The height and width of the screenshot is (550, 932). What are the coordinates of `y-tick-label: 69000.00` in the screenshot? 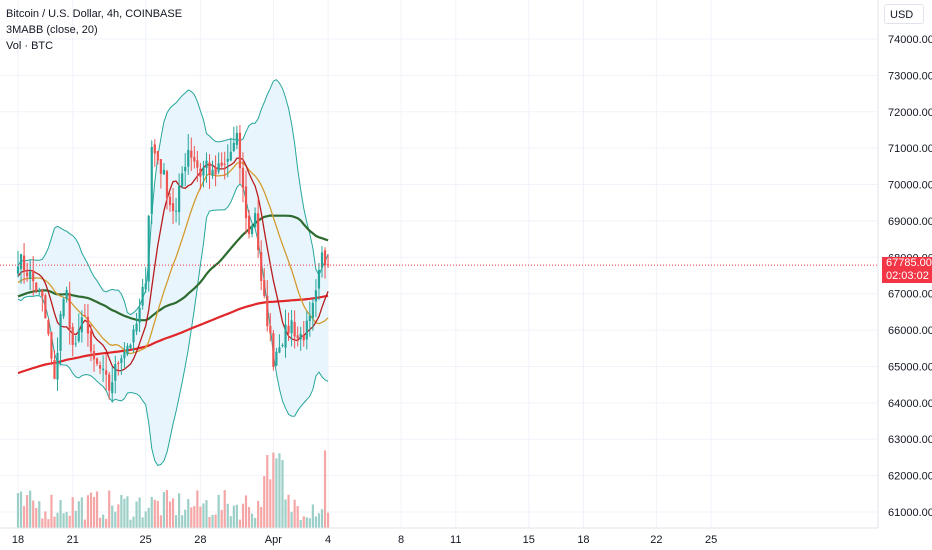 It's located at (910, 222).